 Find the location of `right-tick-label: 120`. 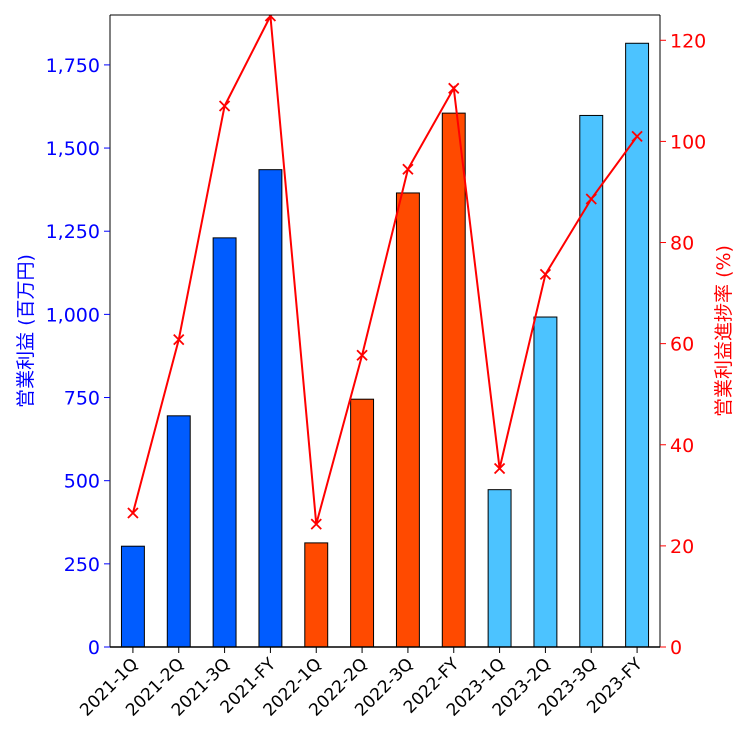

right-tick-label: 120 is located at coordinates (688, 41).